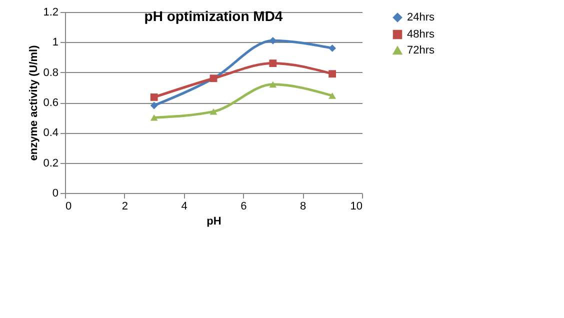 The image size is (564, 318). What do you see at coordinates (421, 18) in the screenshot?
I see `legend-label: 24hrs` at bounding box center [421, 18].